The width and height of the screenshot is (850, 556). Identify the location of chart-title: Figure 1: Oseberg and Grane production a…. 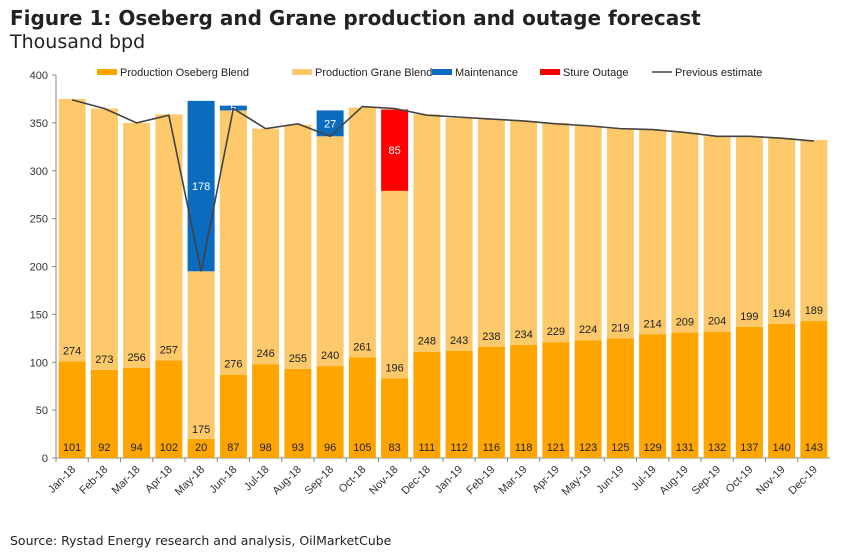
(355, 18).